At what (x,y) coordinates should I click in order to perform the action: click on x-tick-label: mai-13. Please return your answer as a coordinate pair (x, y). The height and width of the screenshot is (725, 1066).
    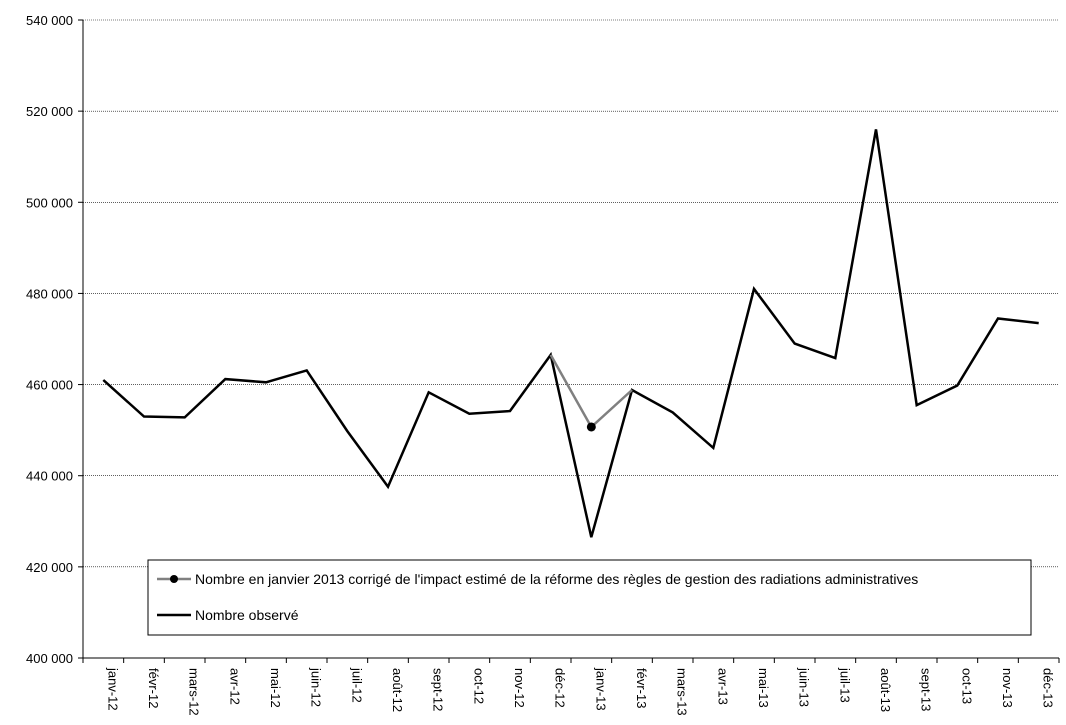
    Looking at the image, I should click on (763, 688).